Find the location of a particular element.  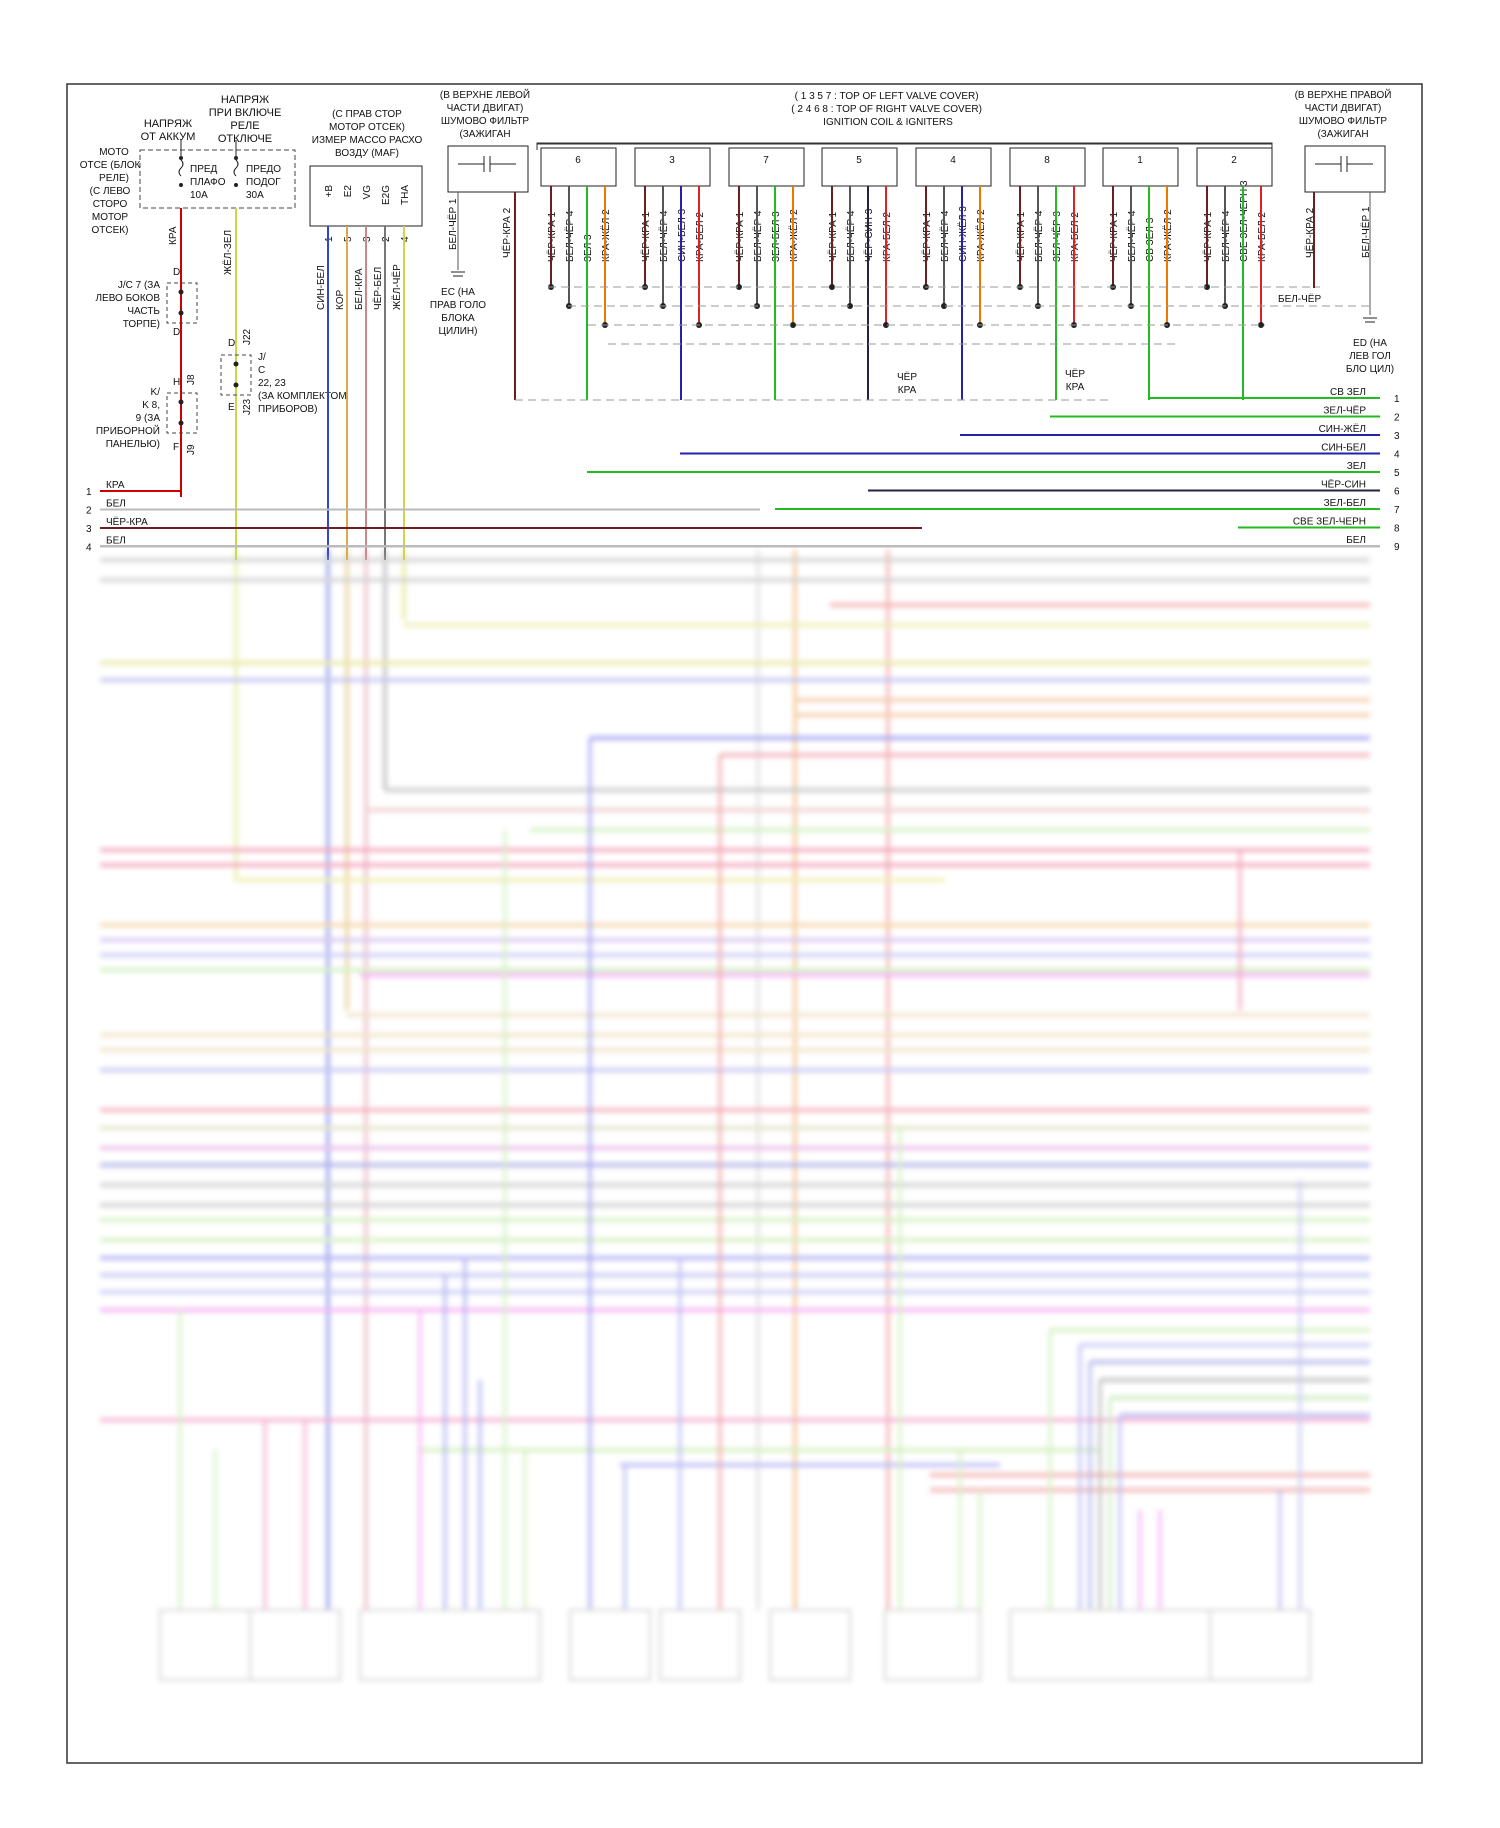

jc7-label: J/C 7 (ЗА ЛЕВО БОКОВ ЧАСТЬ ТОРПЕ) is located at coordinates (127, 305).